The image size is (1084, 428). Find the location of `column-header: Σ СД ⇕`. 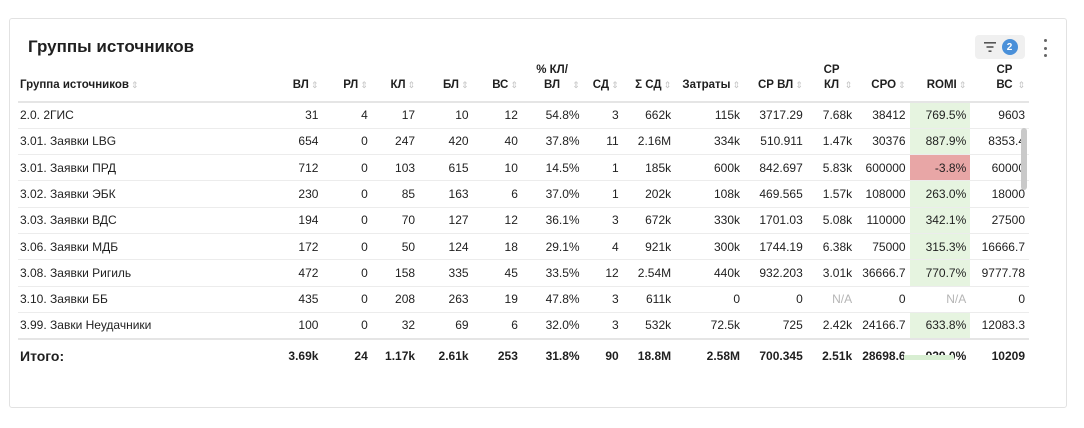

column-header: Σ СД ⇕ is located at coordinates (649, 79).